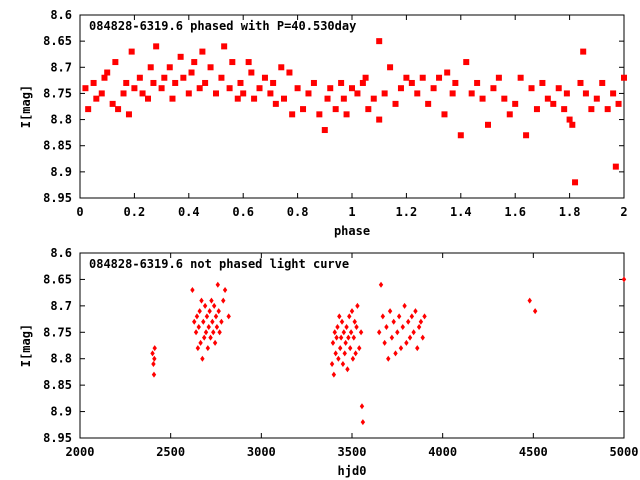 The image size is (640, 480). I want to click on phased-y-tick-label: 8.75, so click(57, 93).